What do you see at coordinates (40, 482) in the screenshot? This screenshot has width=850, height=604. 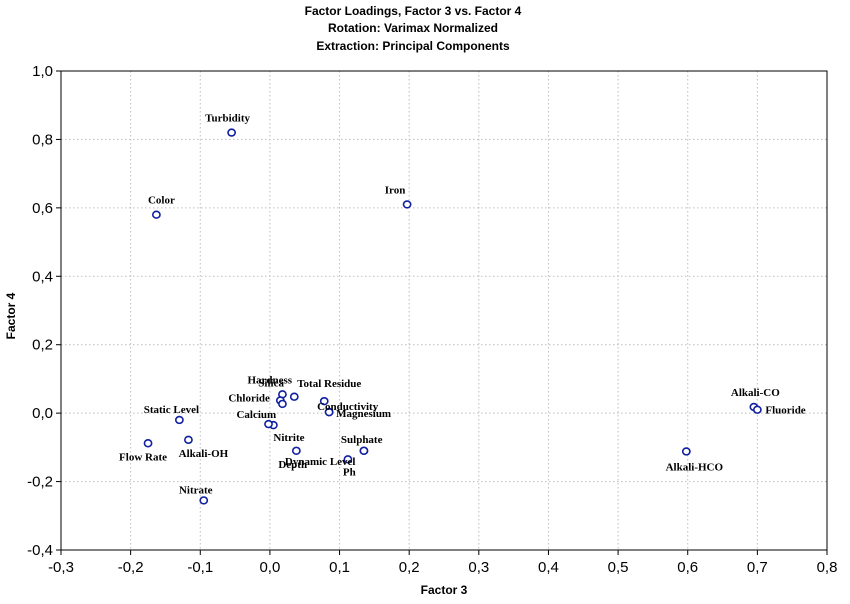 I see `y-tick-label: -0,2` at bounding box center [40, 482].